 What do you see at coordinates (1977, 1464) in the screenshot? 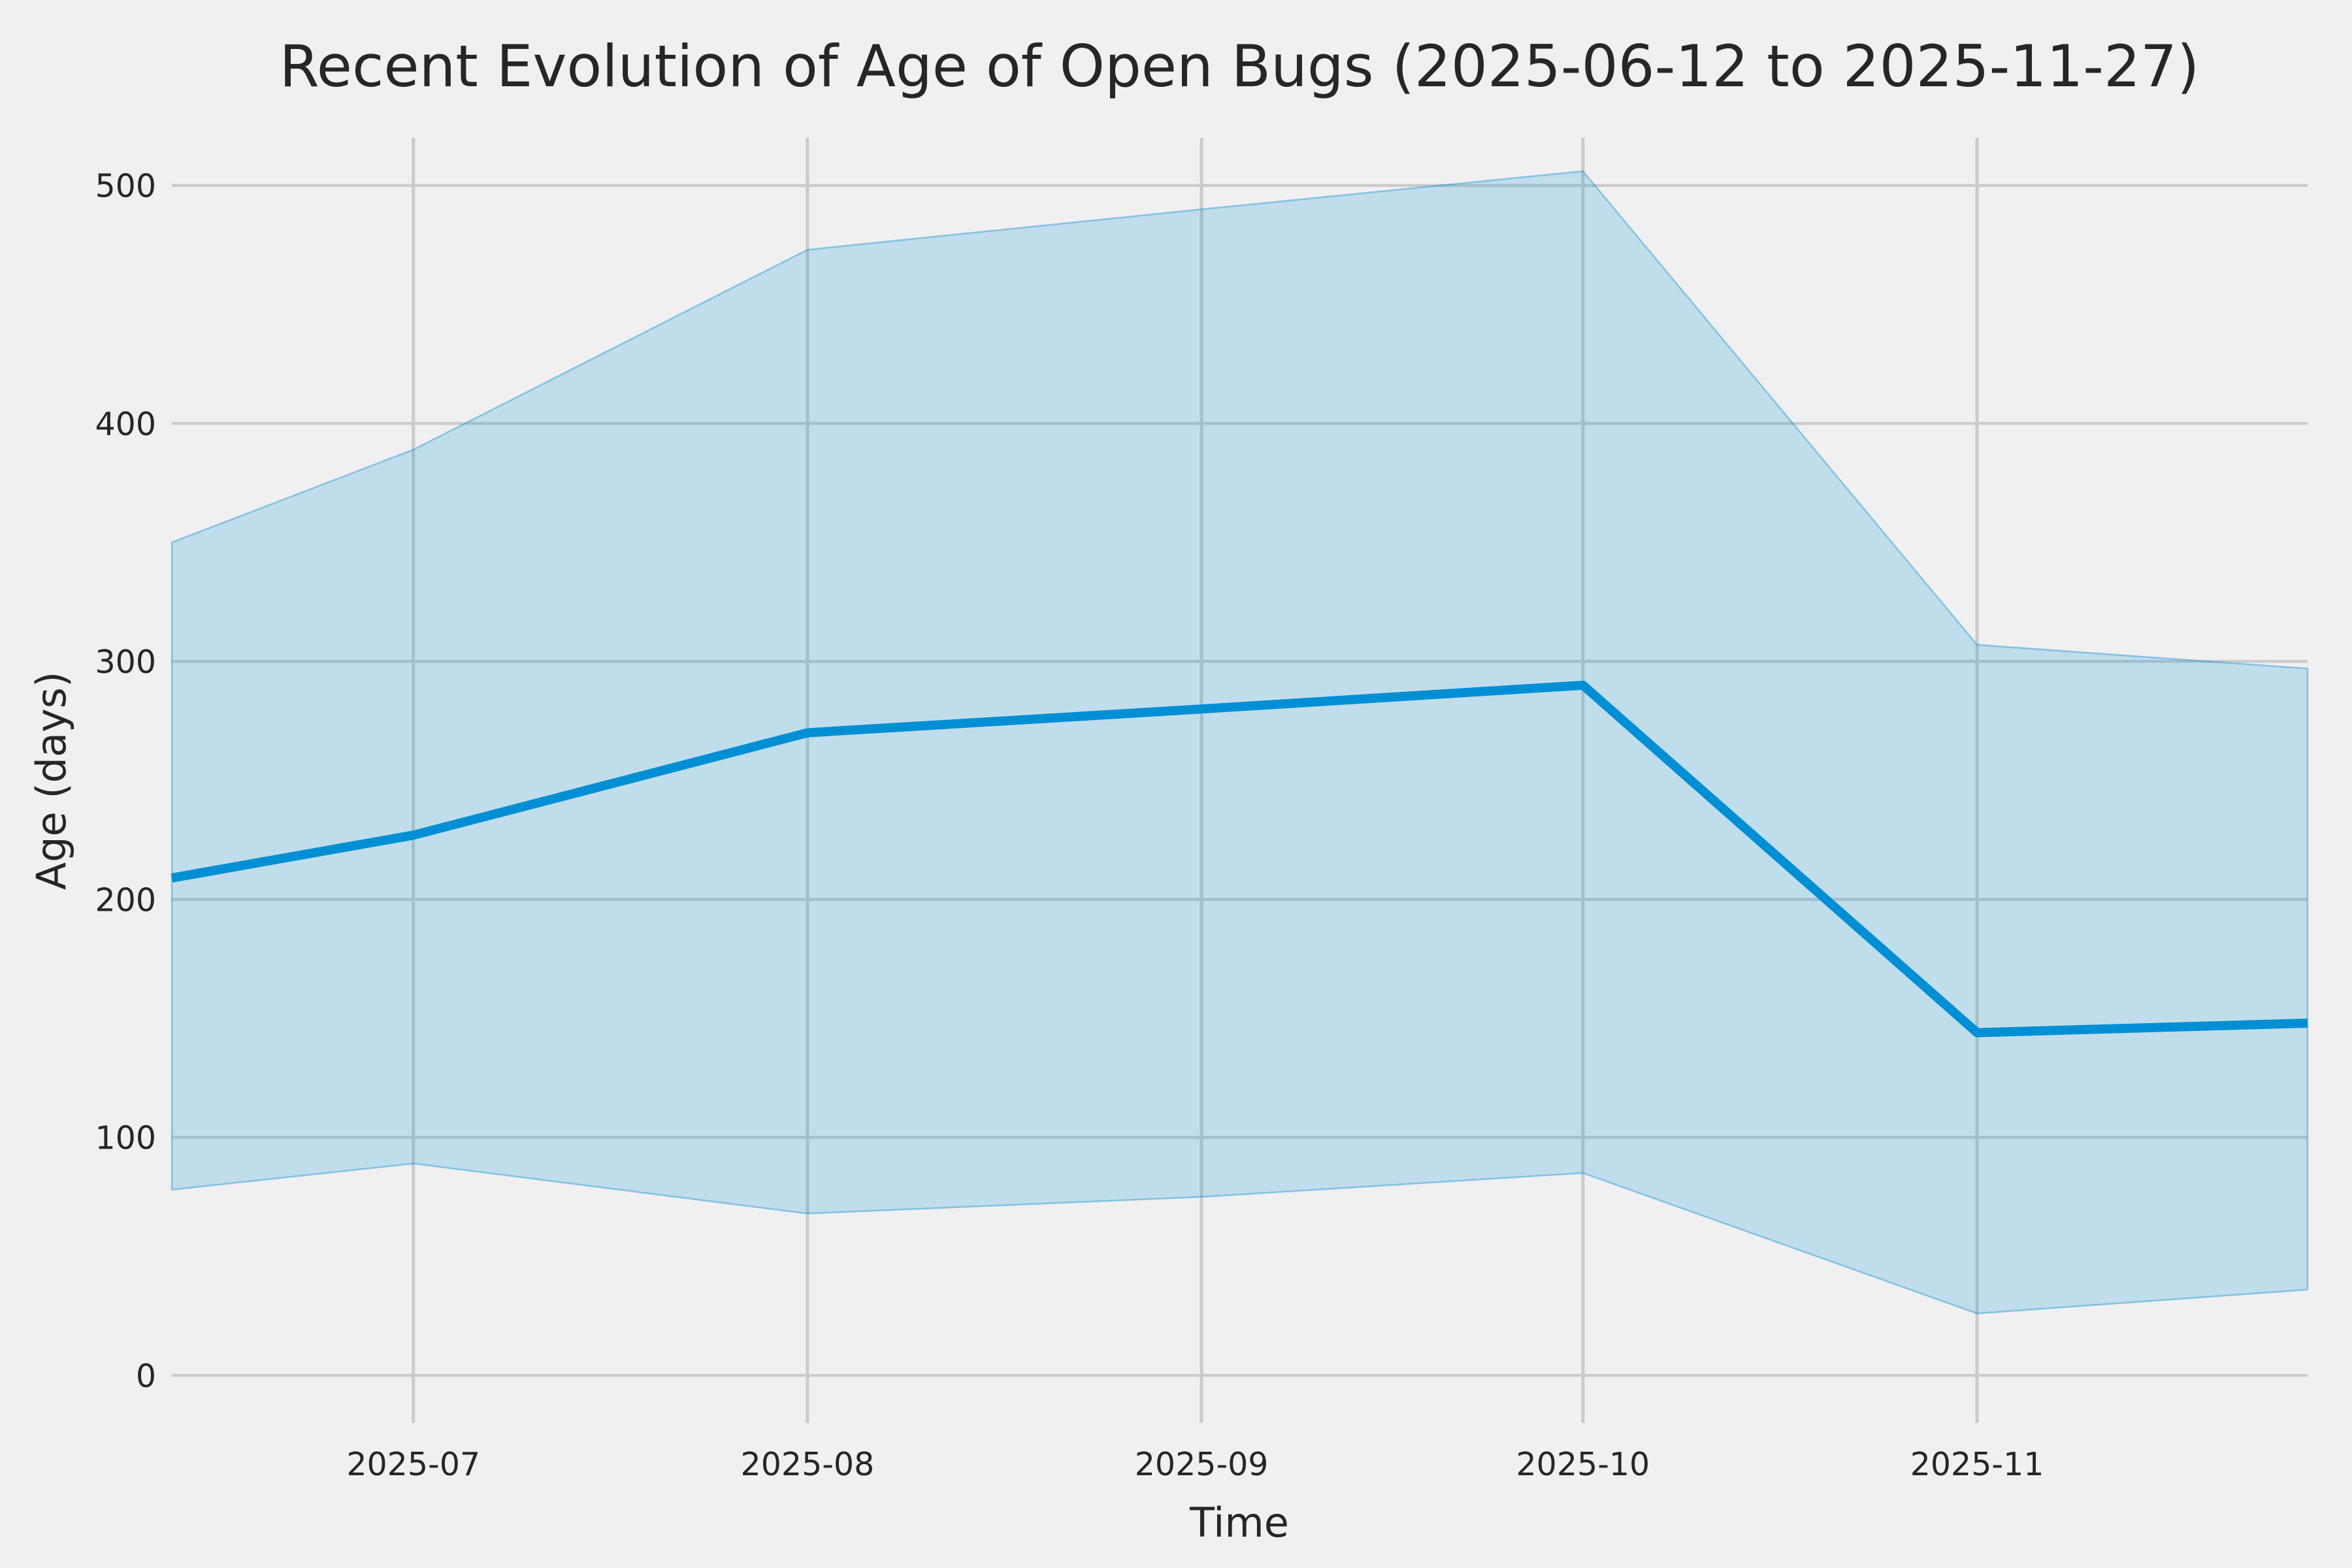
I see `x-tick-label: 2025-11` at bounding box center [1977, 1464].